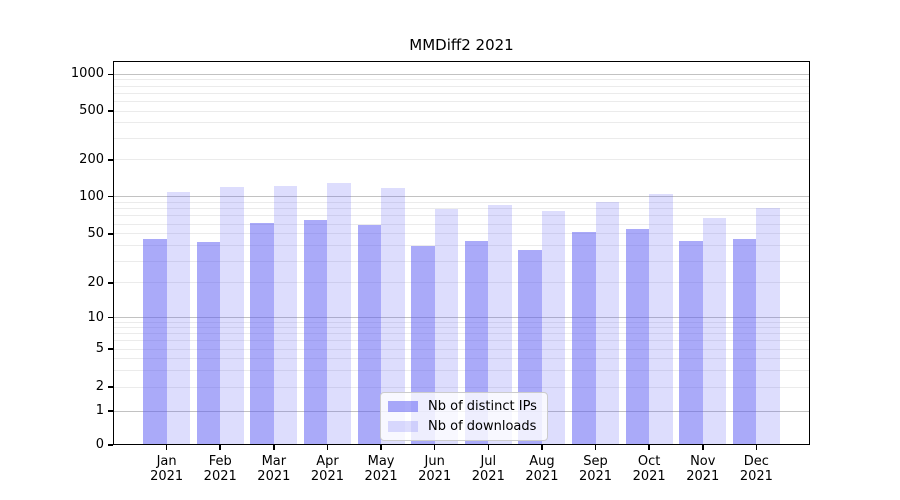 The width and height of the screenshot is (900, 500). I want to click on x-tick-month: Oct, so click(649, 461).